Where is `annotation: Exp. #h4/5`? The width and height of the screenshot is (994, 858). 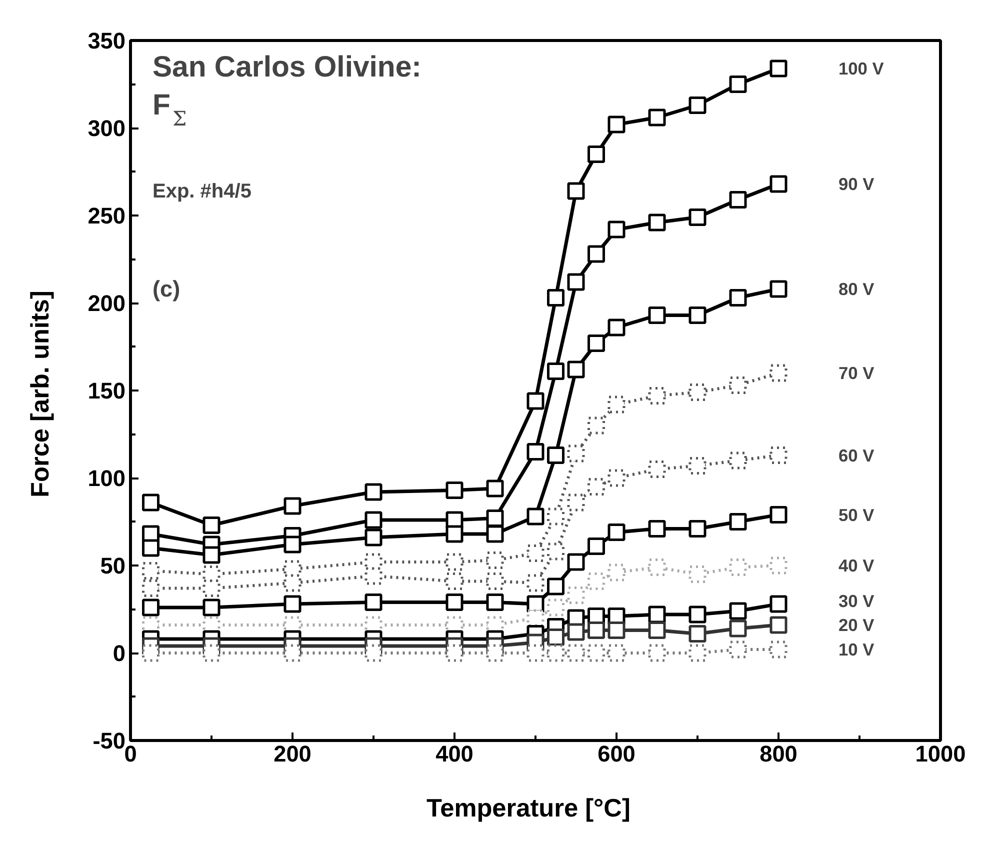 annotation: Exp. #h4/5 is located at coordinates (202, 191).